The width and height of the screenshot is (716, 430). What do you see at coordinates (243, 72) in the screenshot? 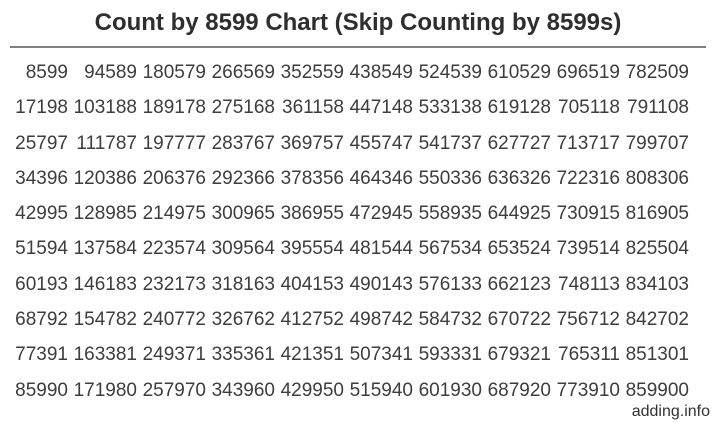
I see `table-cell: 266569` at bounding box center [243, 72].